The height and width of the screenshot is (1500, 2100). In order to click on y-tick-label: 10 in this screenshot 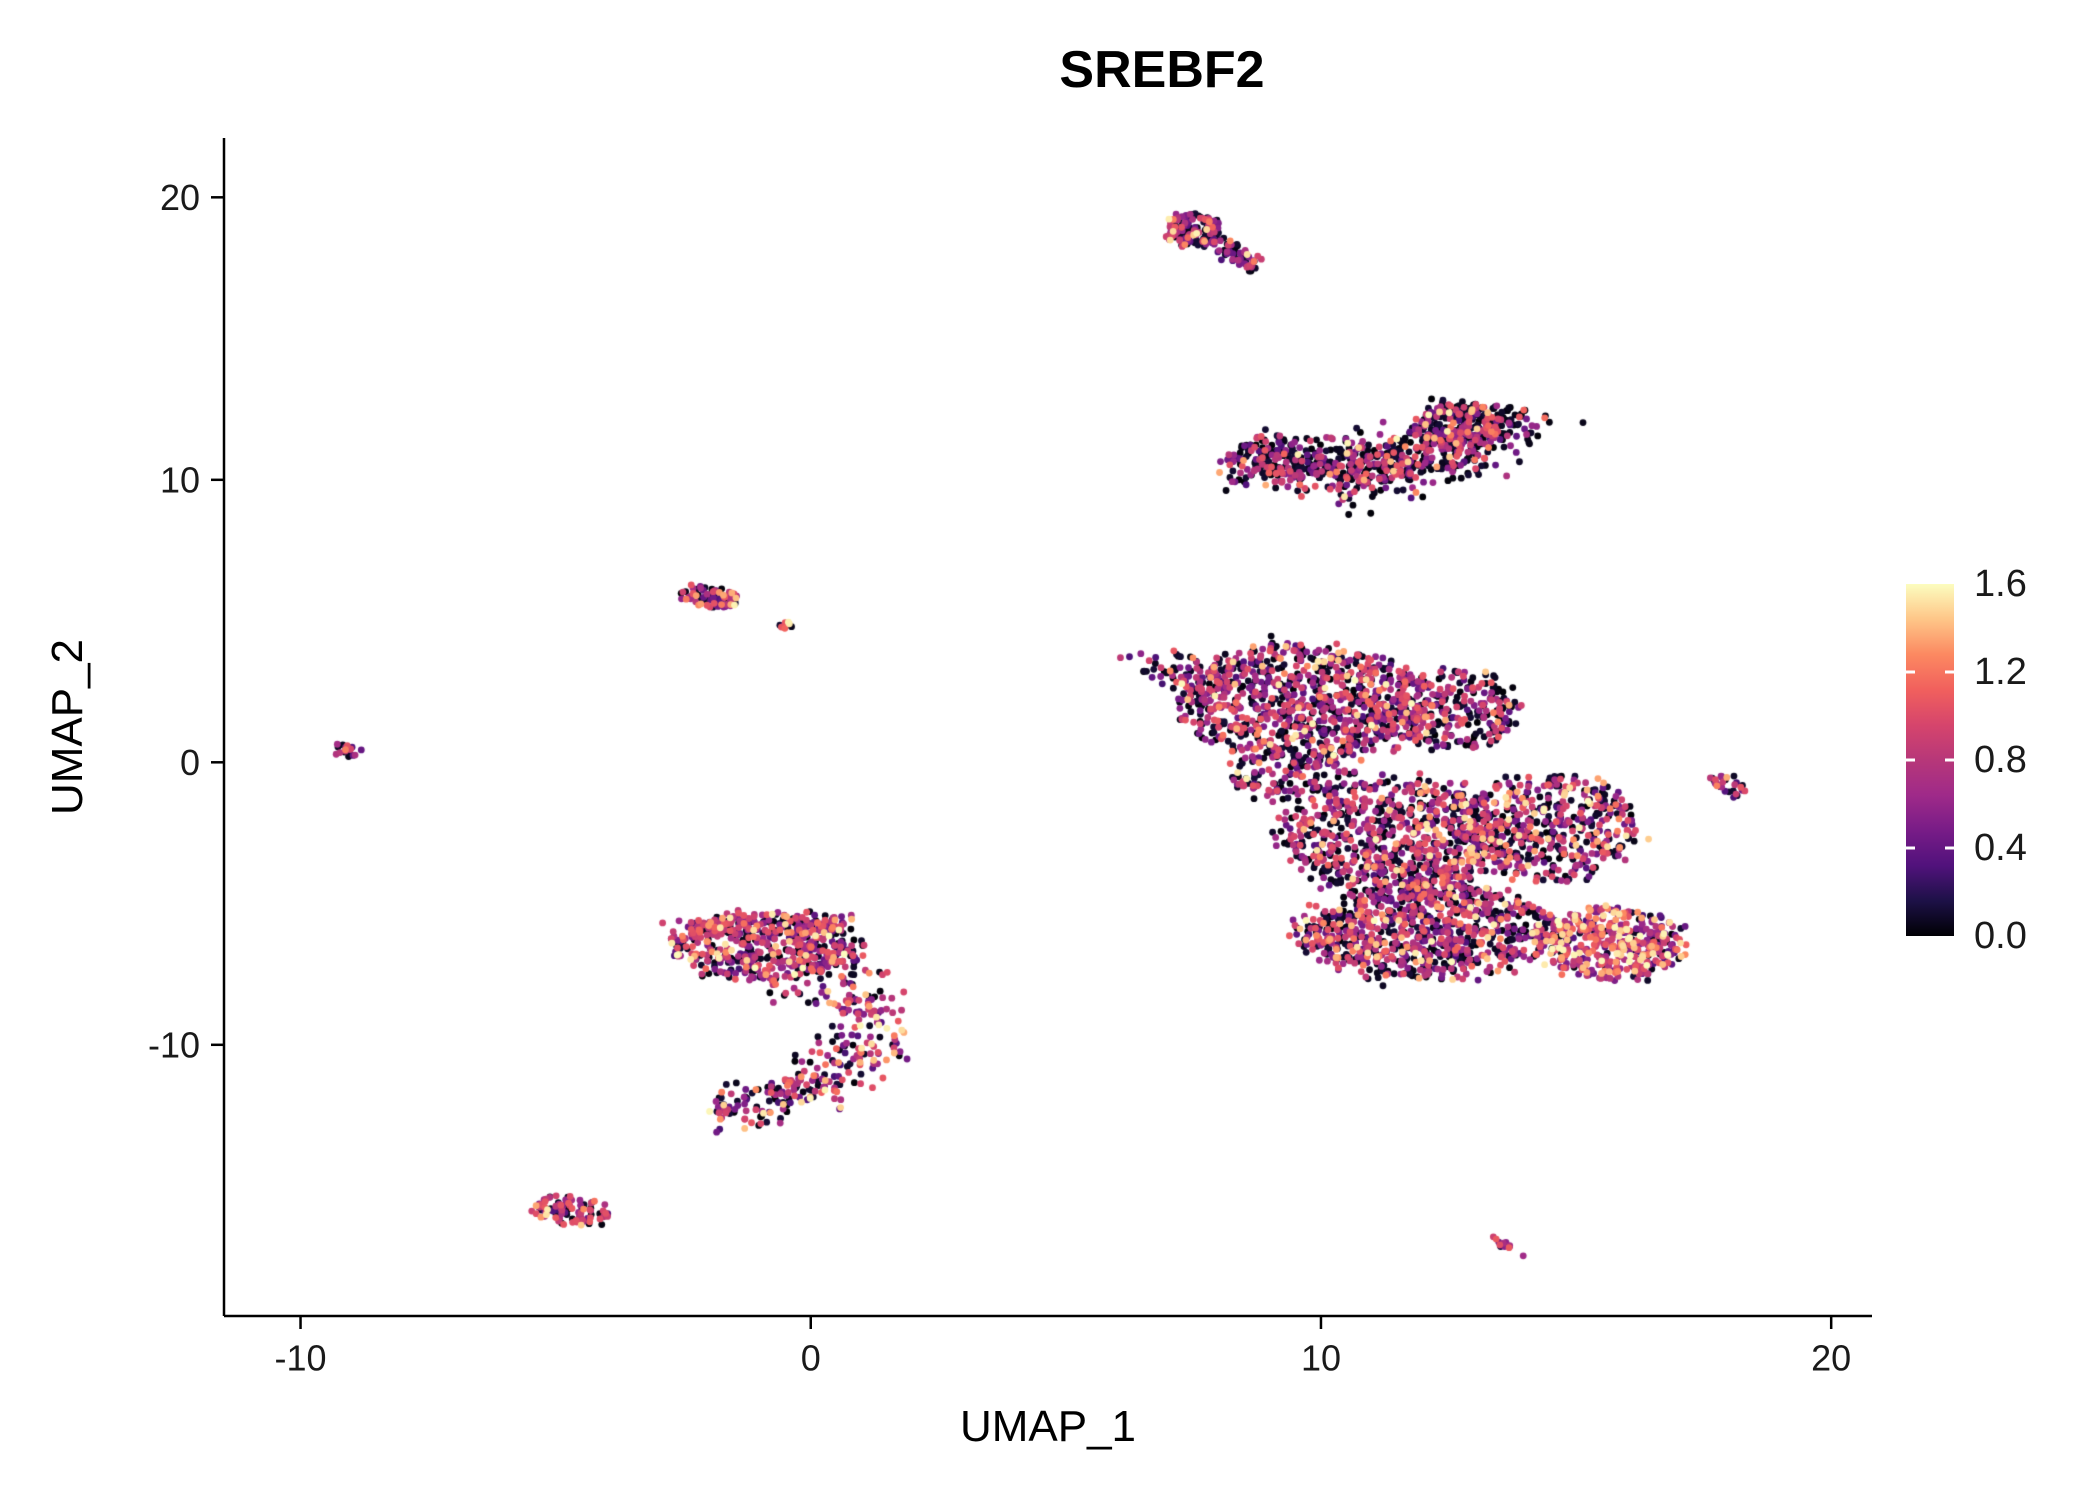, I will do `click(180, 479)`.